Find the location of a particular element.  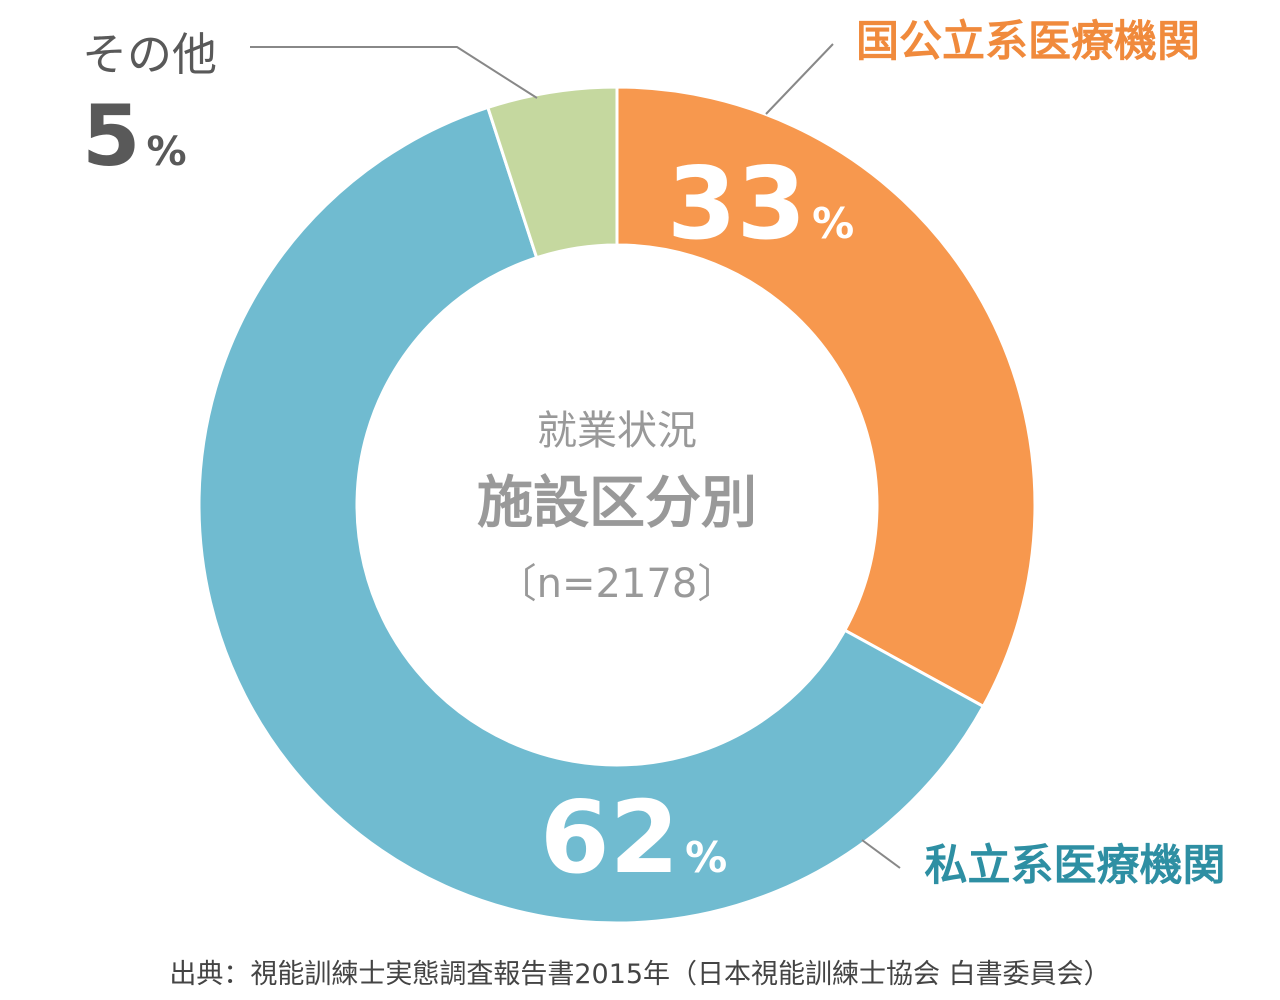

slice-other is located at coordinates (552, 172).